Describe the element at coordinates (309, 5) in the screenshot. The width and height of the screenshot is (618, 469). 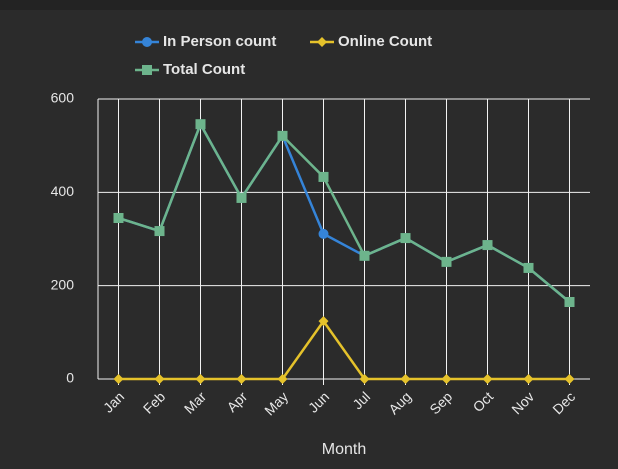
I see `top-strip` at that location.